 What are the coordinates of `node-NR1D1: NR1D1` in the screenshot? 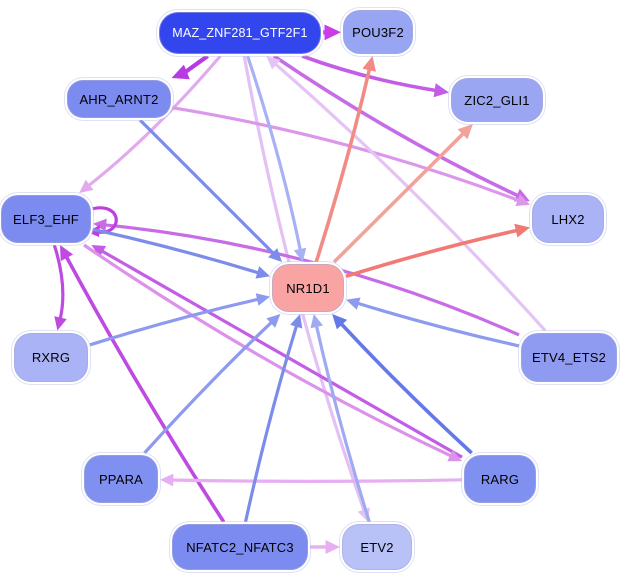 It's located at (308, 288).